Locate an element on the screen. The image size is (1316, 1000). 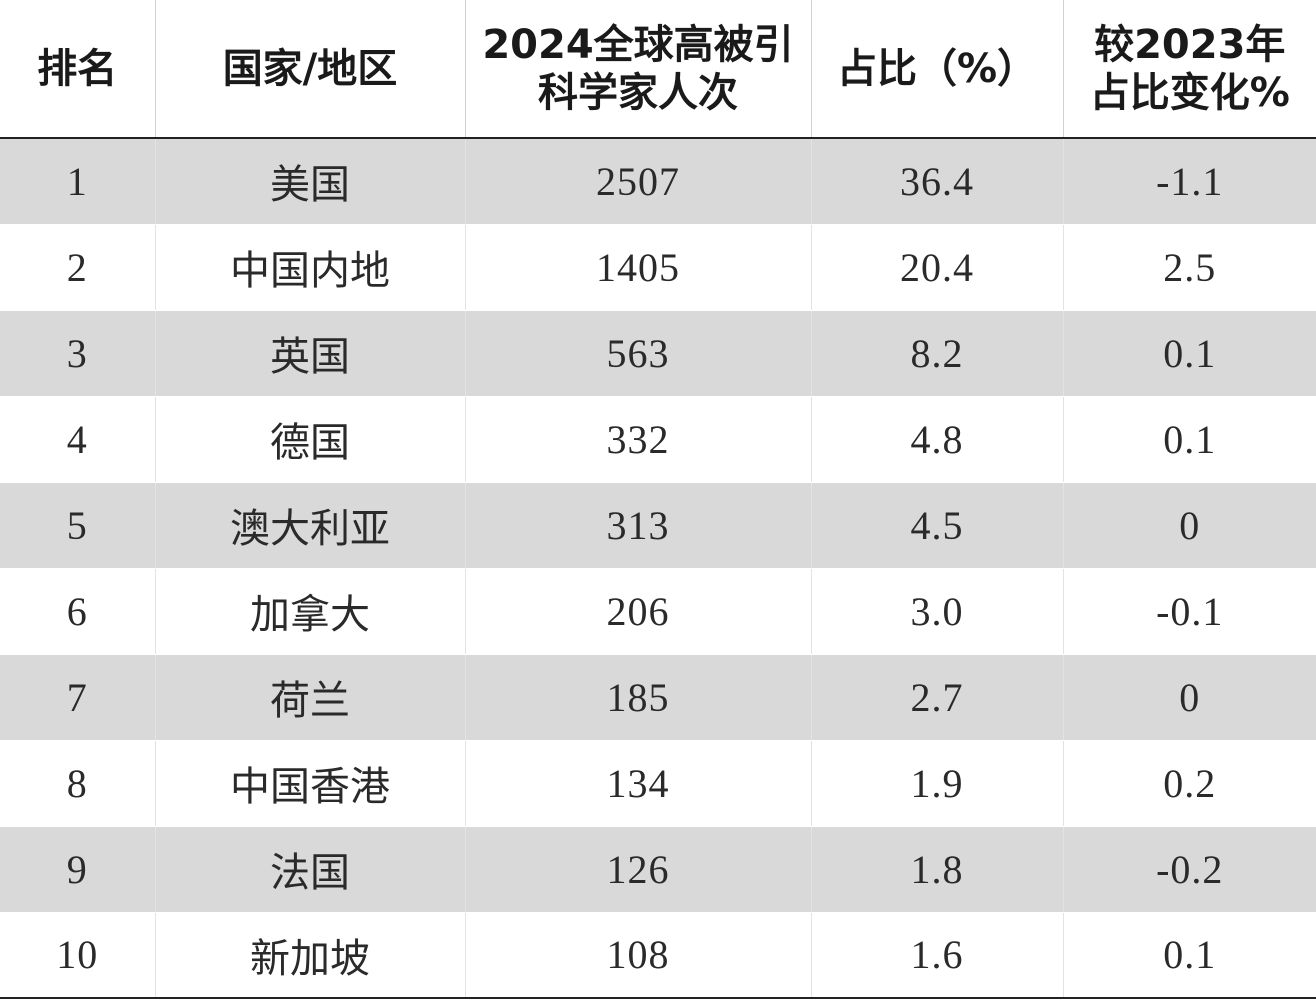
cell-region: 加拿大 is located at coordinates (309, 611).